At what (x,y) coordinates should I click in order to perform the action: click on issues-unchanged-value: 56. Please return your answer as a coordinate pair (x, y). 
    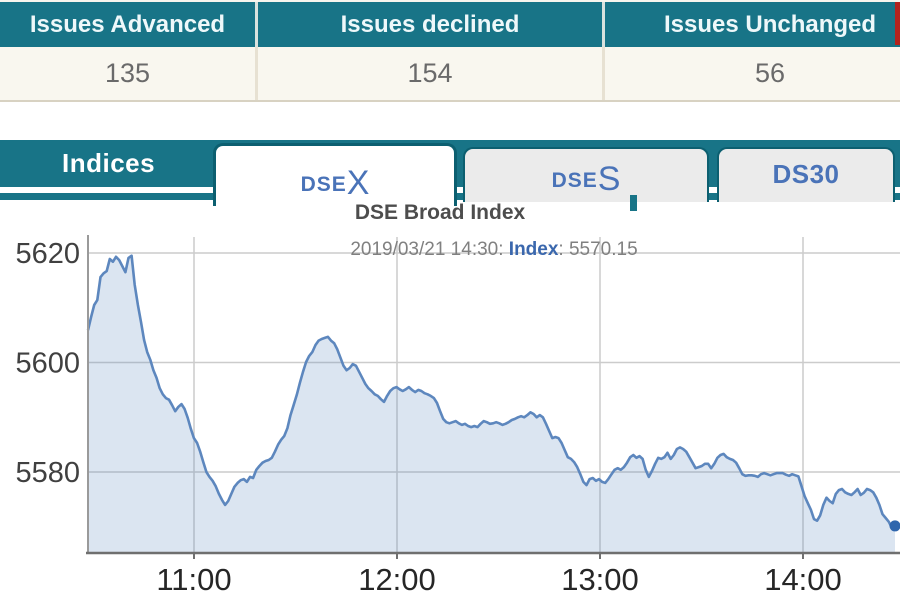
    Looking at the image, I should click on (752, 73).